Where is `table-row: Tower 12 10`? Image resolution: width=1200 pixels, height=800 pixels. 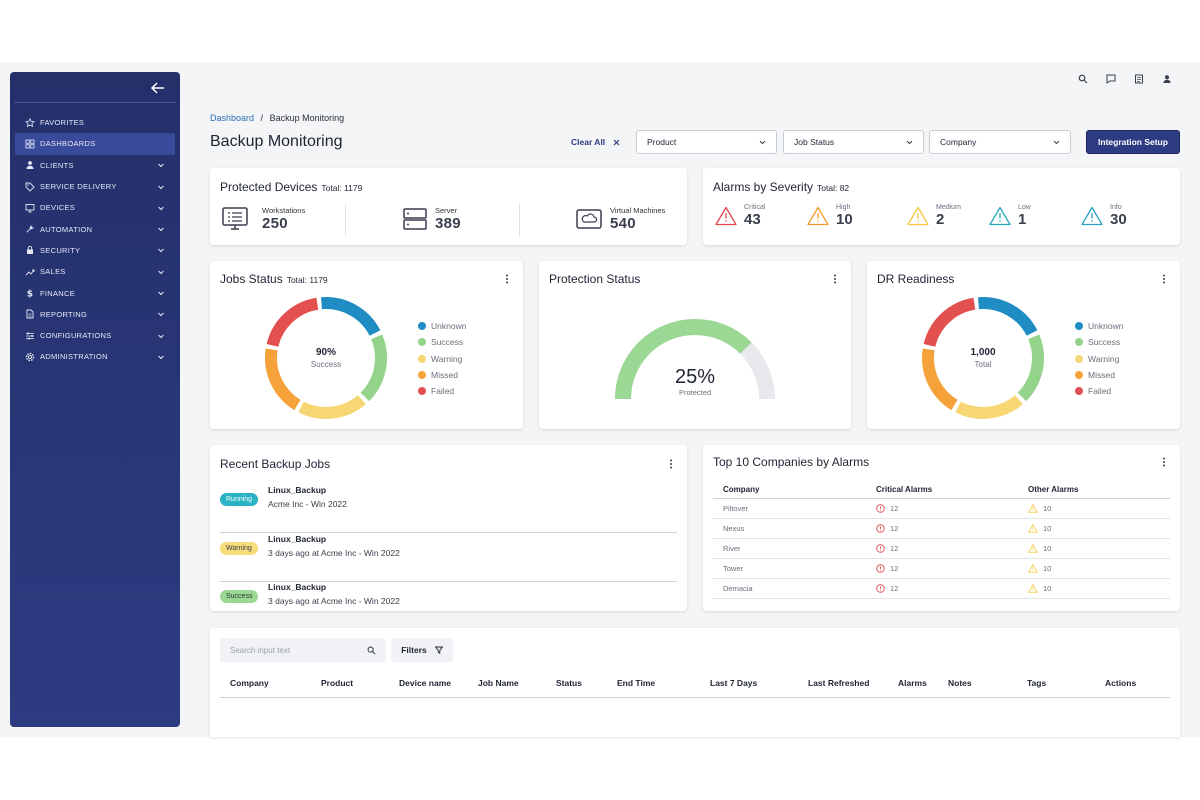
table-row: Tower 12 10 is located at coordinates (941, 569).